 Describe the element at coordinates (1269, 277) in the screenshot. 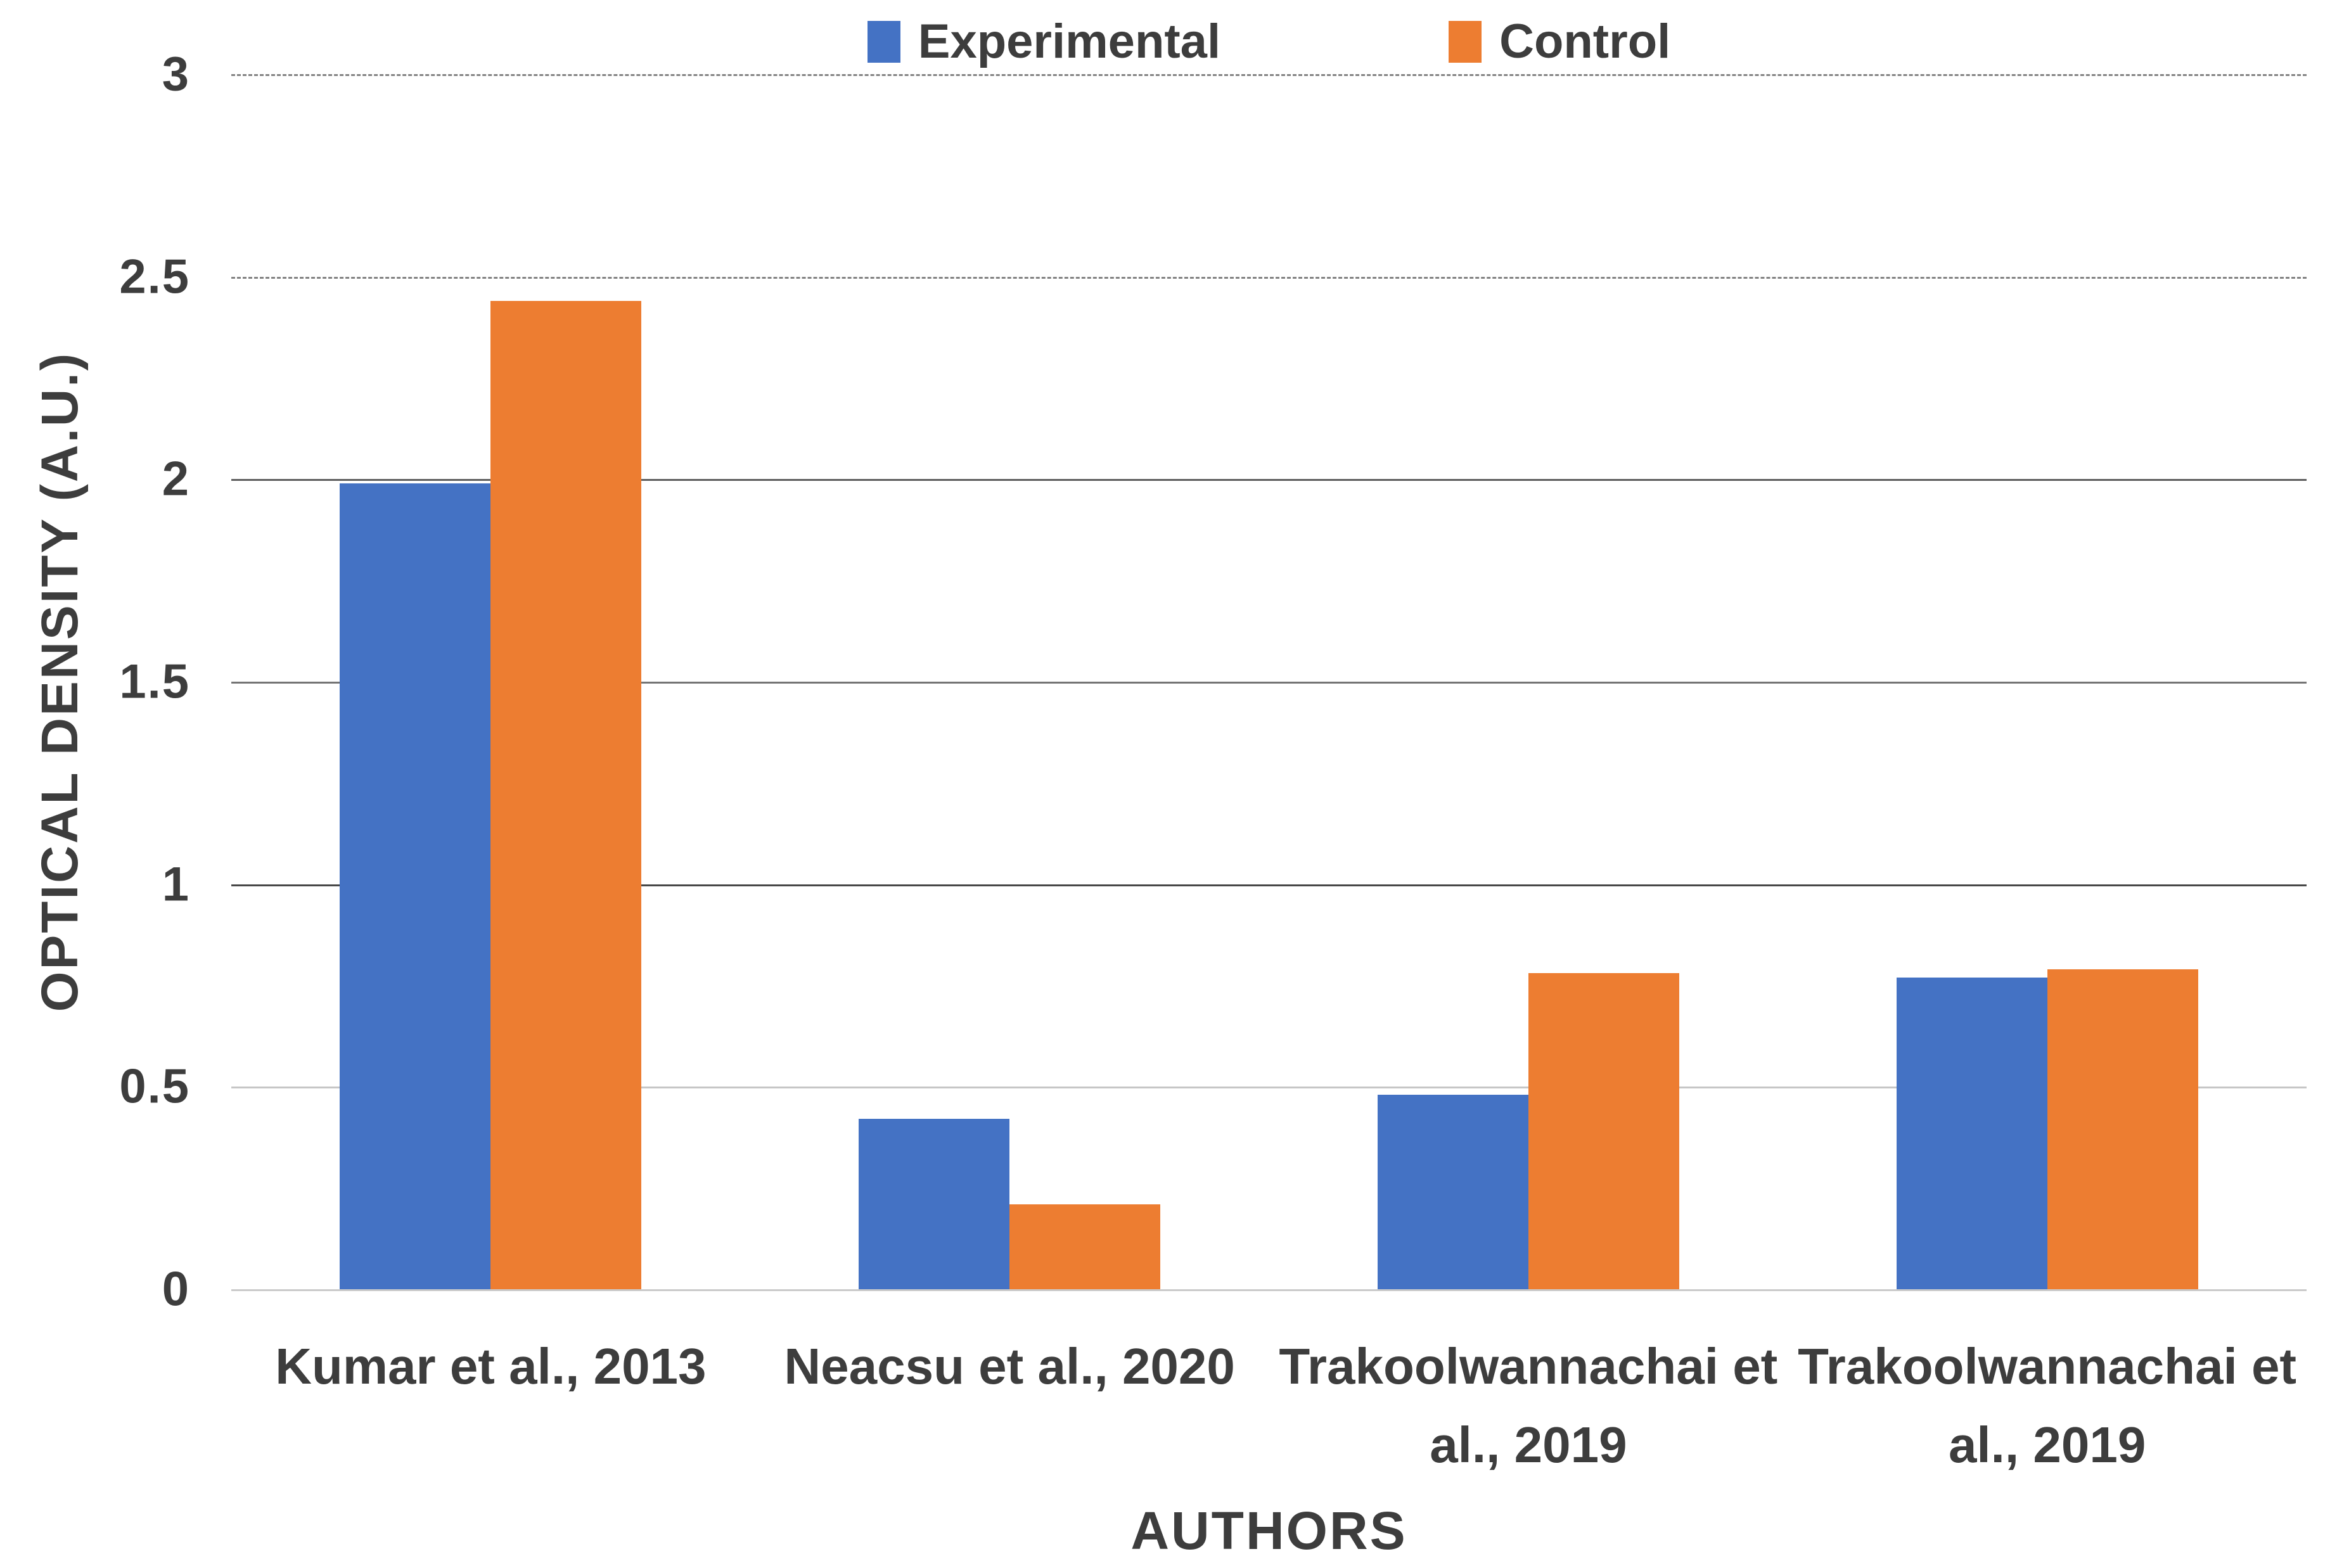

I see `gridline-y-2.5` at that location.